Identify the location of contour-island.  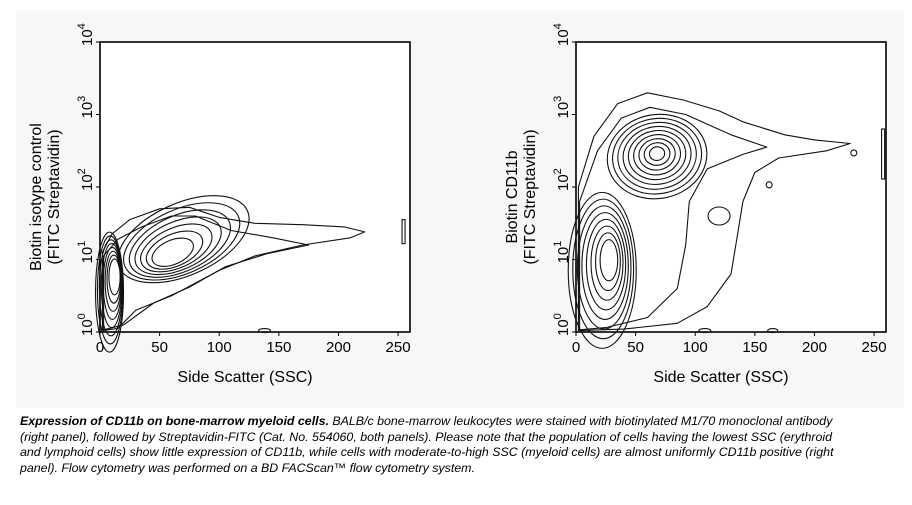
(719, 216).